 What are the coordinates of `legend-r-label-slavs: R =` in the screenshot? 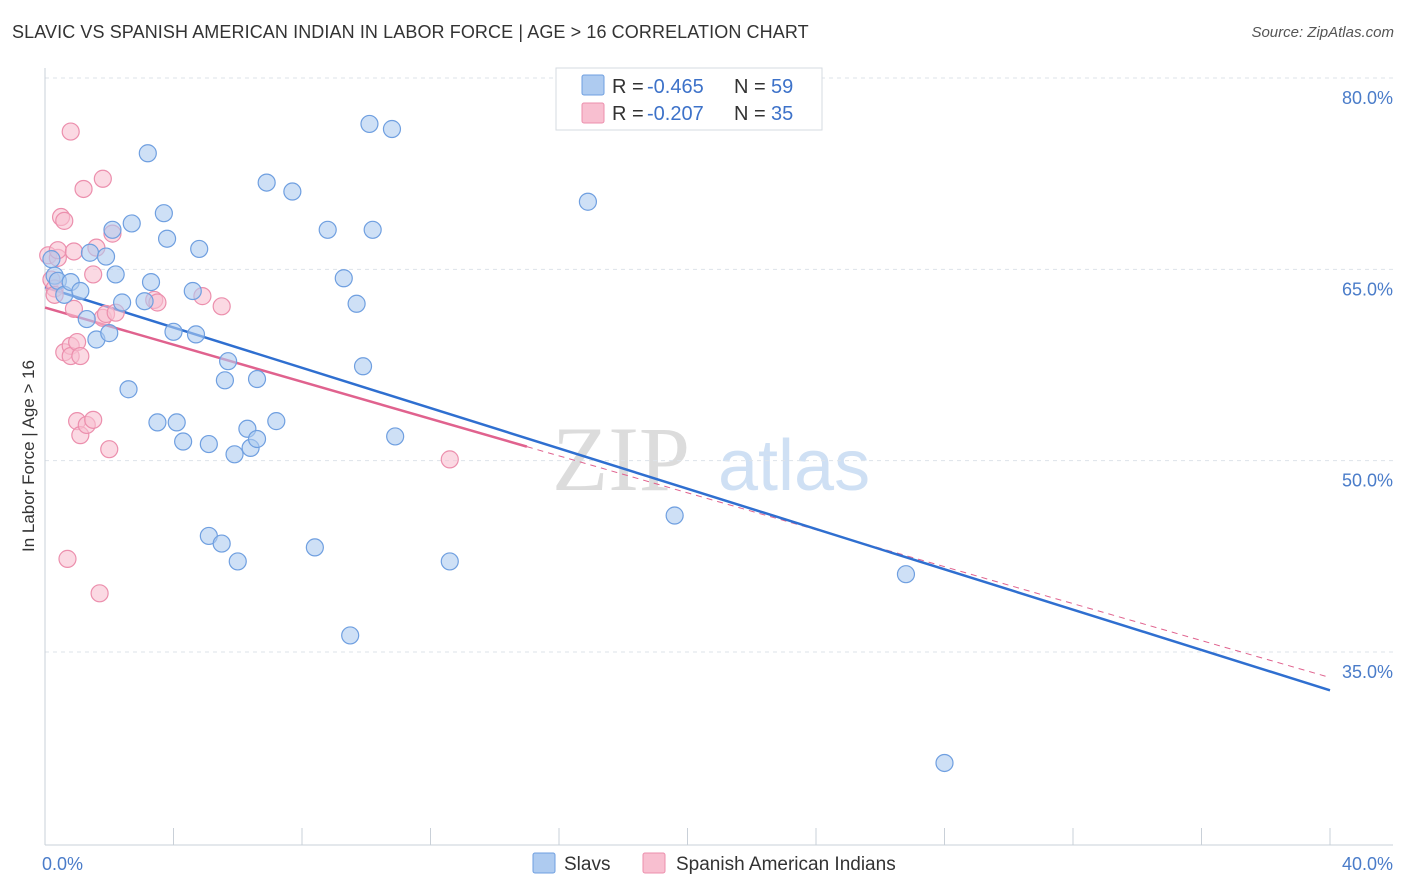 It's located at (628, 87).